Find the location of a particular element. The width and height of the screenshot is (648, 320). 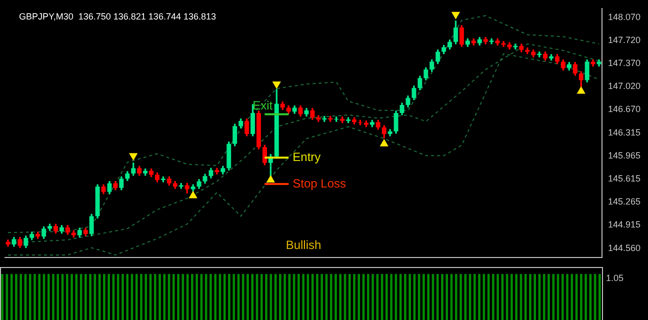

chart-title: GBPJPY,M30 136.750 136.821 136.744 136.813 is located at coordinates (117, 16).